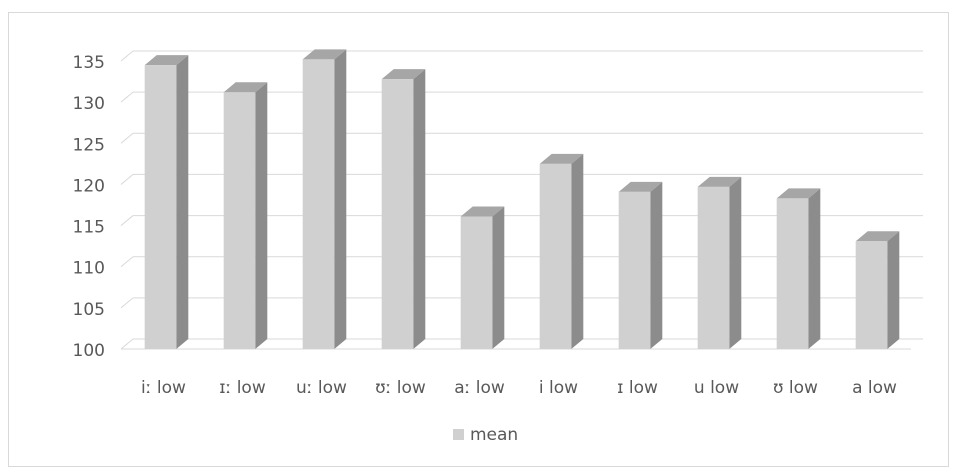 The image size is (959, 475). I want to click on x-tick-label: ɪ low, so click(637, 388).